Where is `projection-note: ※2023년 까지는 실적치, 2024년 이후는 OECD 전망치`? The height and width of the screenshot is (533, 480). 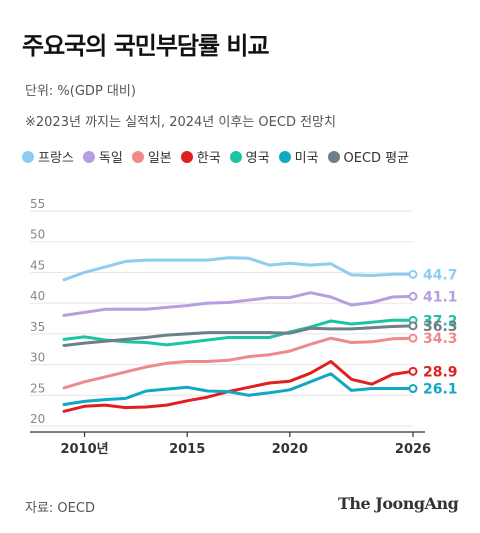 projection-note: ※2023년 까지는 실적치, 2024년 이후는 OECD 전망치 is located at coordinates (180, 122).